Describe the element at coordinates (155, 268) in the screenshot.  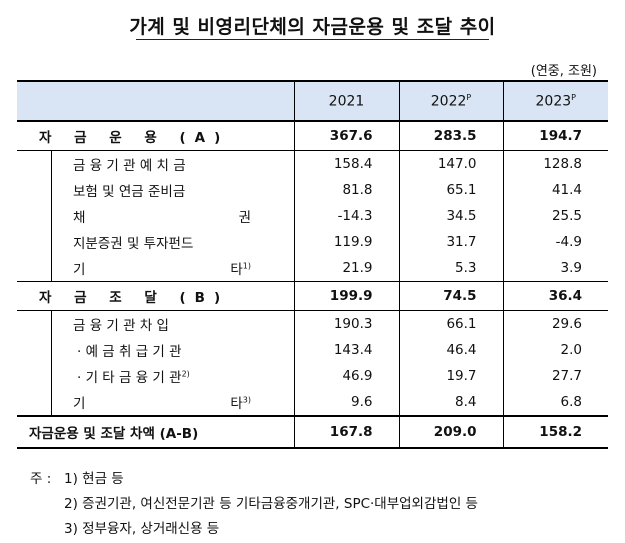
I see `row-label-cell: 기 타1)` at that location.